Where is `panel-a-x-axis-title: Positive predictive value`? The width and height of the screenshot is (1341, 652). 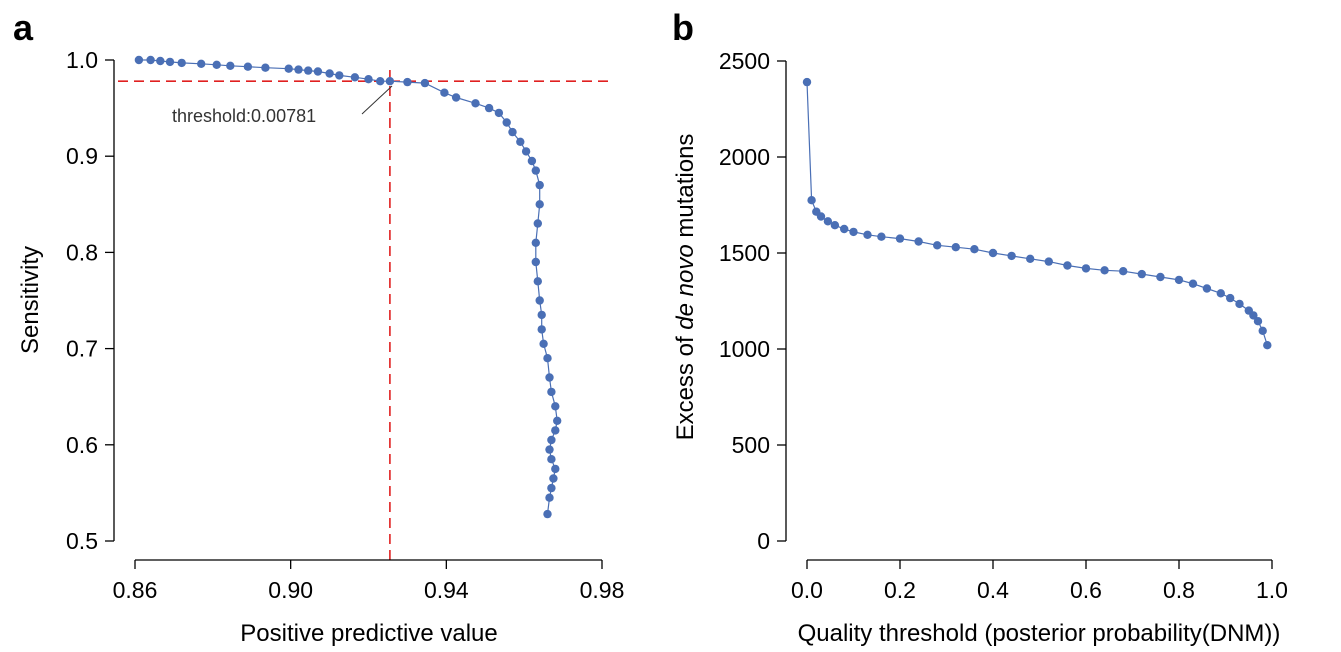
panel-a-x-axis-title: Positive predictive value is located at coordinates (368, 633).